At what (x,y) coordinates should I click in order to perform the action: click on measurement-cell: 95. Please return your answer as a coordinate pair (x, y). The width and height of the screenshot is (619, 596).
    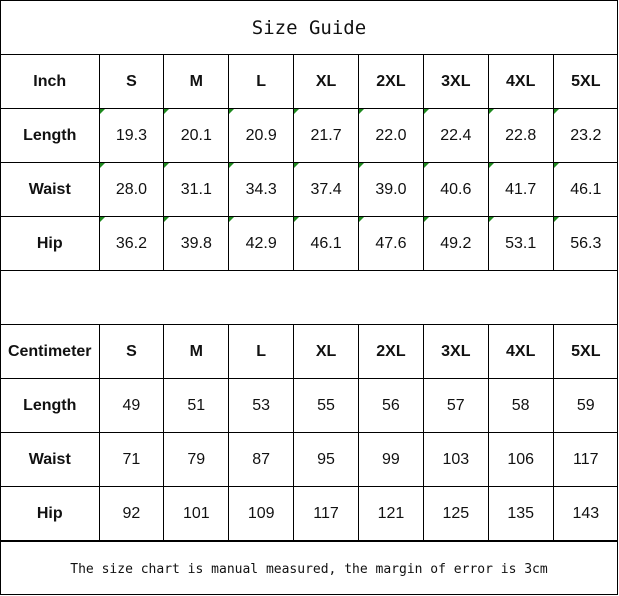
    Looking at the image, I should click on (326, 459).